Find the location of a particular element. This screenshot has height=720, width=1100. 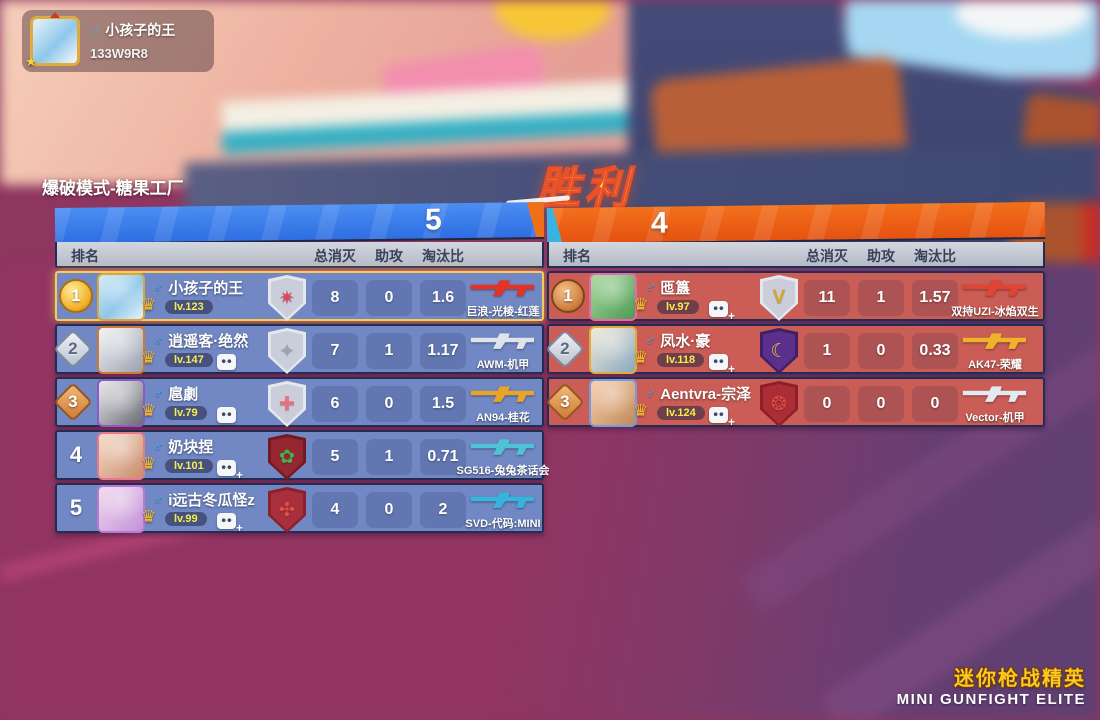

clan-badge-icon: ❂ is located at coordinates (779, 404).